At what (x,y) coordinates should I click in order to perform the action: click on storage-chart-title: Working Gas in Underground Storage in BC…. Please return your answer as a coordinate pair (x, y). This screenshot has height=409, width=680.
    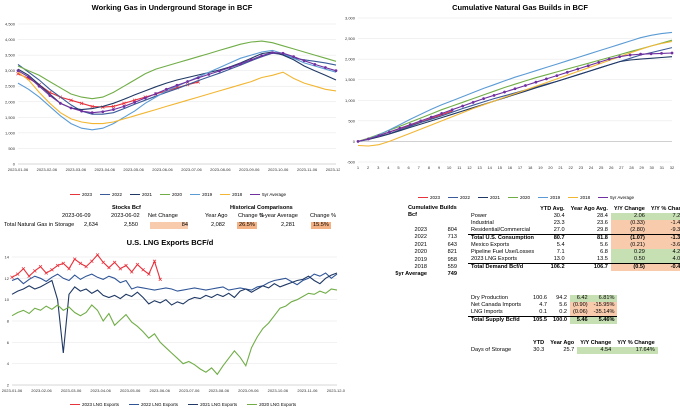
    Looking at the image, I should click on (172, 7).